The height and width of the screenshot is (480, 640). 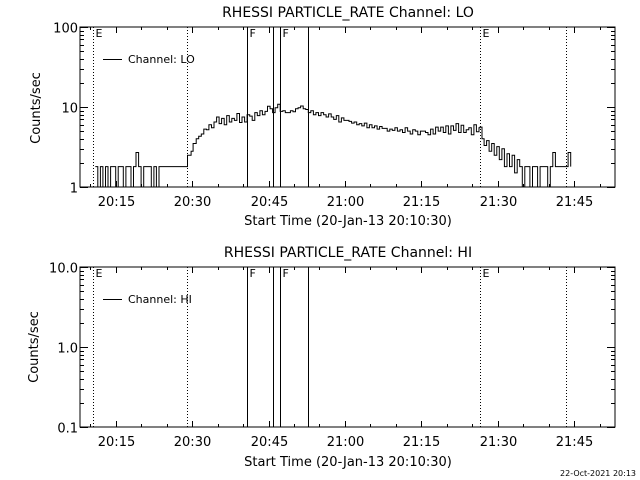 What do you see at coordinates (498, 442) in the screenshot?
I see `x-tick-label-hi: 21:30` at bounding box center [498, 442].